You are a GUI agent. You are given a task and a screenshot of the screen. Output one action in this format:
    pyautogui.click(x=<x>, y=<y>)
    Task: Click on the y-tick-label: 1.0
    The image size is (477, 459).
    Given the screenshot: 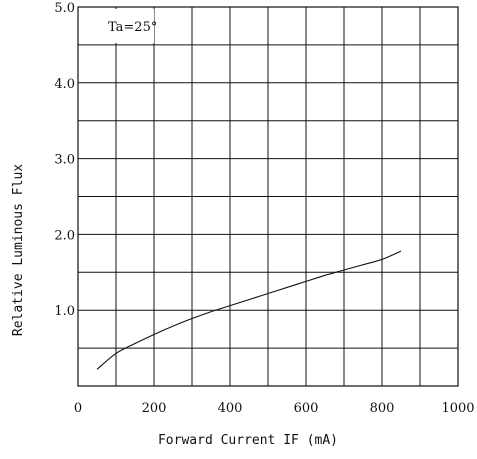 What is the action you would take?
    pyautogui.click(x=64, y=311)
    